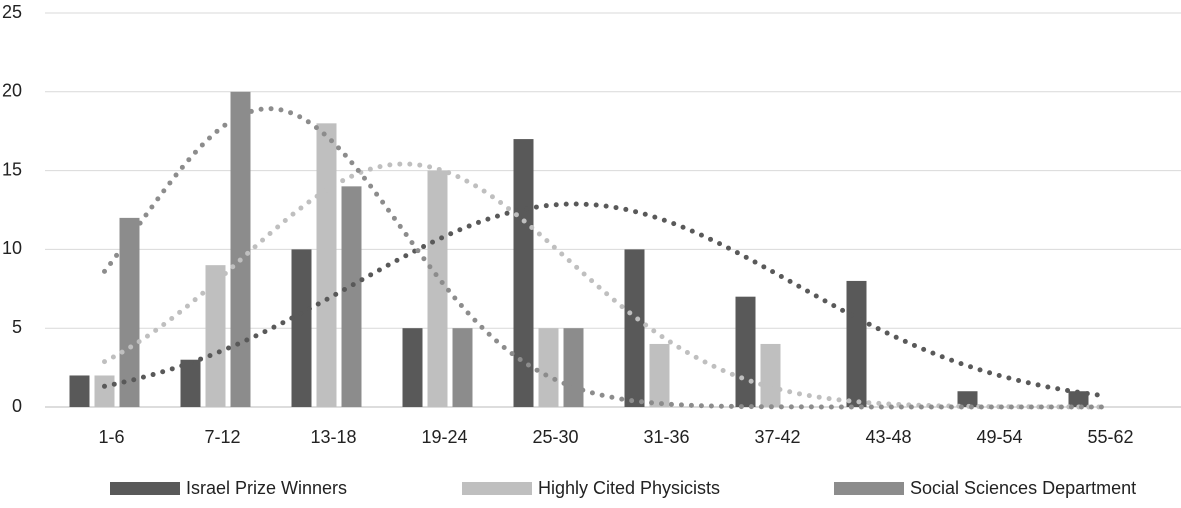 This screenshot has height=508, width=1181. I want to click on x-tick-label: 49-54, so click(999, 437).